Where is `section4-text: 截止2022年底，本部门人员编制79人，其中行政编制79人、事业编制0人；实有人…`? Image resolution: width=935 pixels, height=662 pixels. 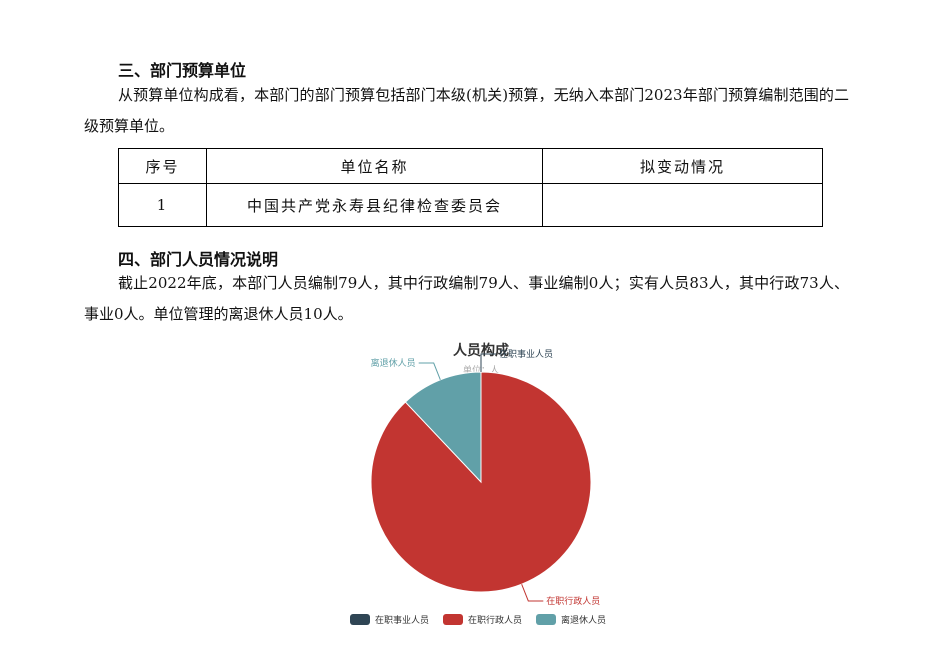 section4-text: 截止2022年底，本部门人员编制79人，其中行政编制79人、事业编制0人；实有人… is located at coordinates (466, 298).